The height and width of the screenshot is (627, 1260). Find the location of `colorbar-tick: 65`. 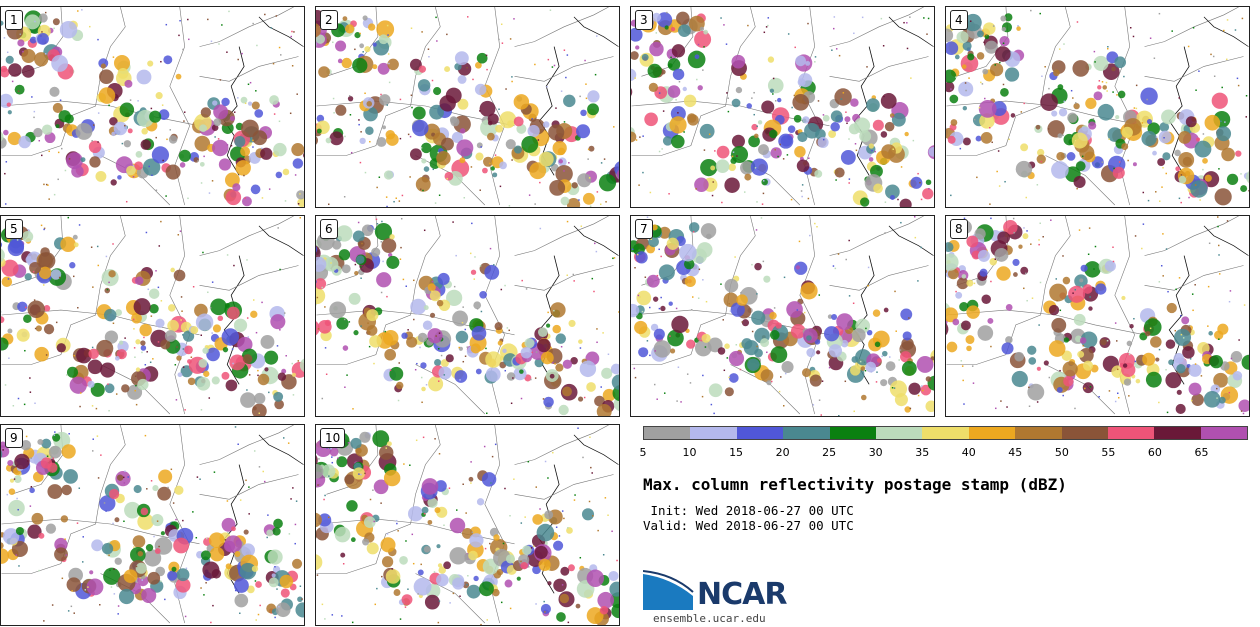

colorbar-tick: 65 is located at coordinates (1201, 452).